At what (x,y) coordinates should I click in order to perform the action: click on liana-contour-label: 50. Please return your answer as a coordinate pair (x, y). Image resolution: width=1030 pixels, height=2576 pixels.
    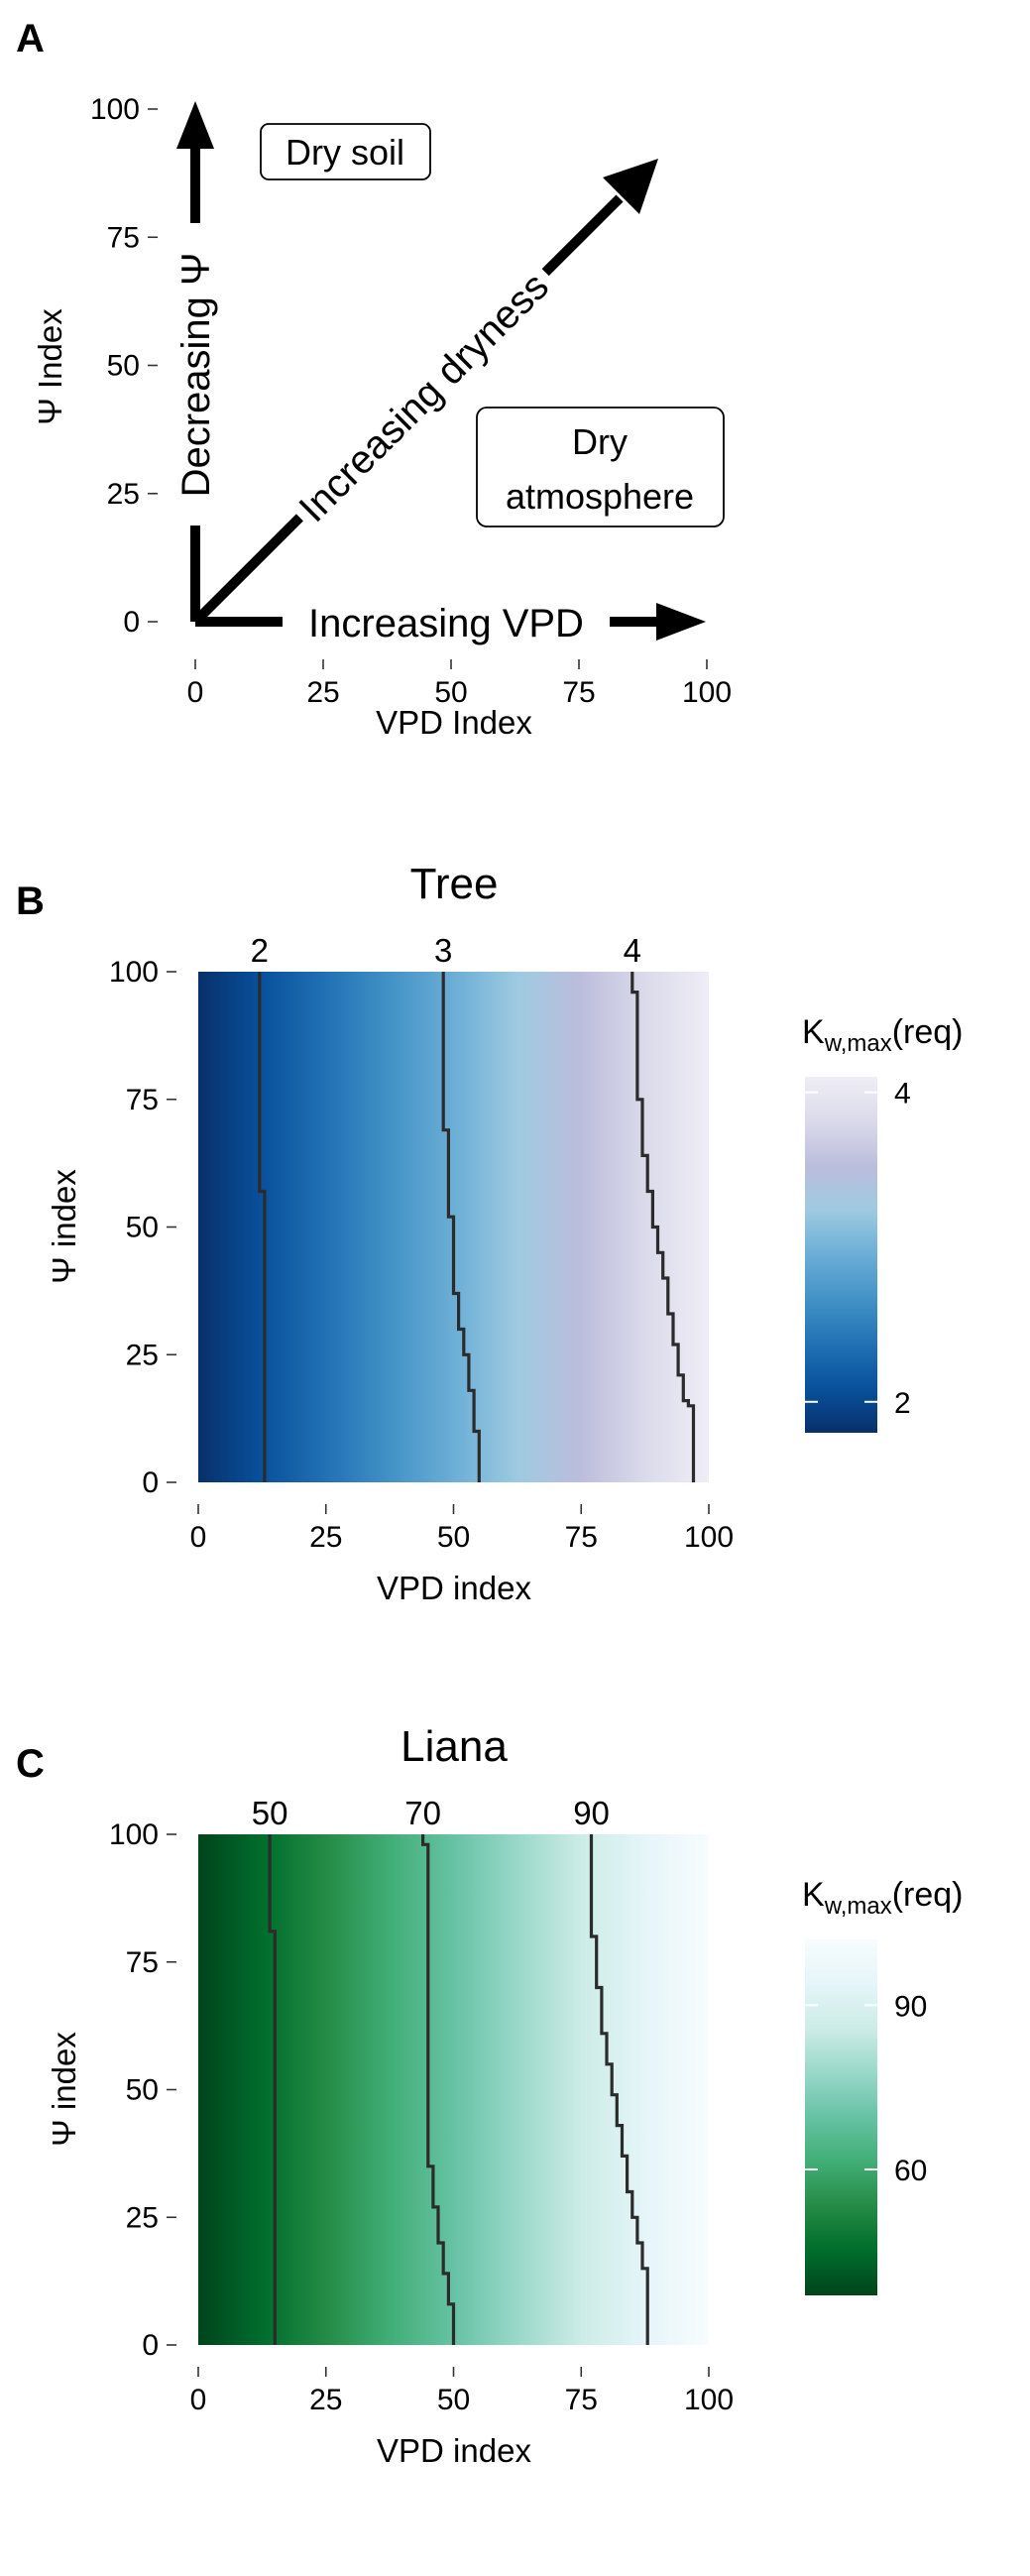
    Looking at the image, I should click on (270, 1813).